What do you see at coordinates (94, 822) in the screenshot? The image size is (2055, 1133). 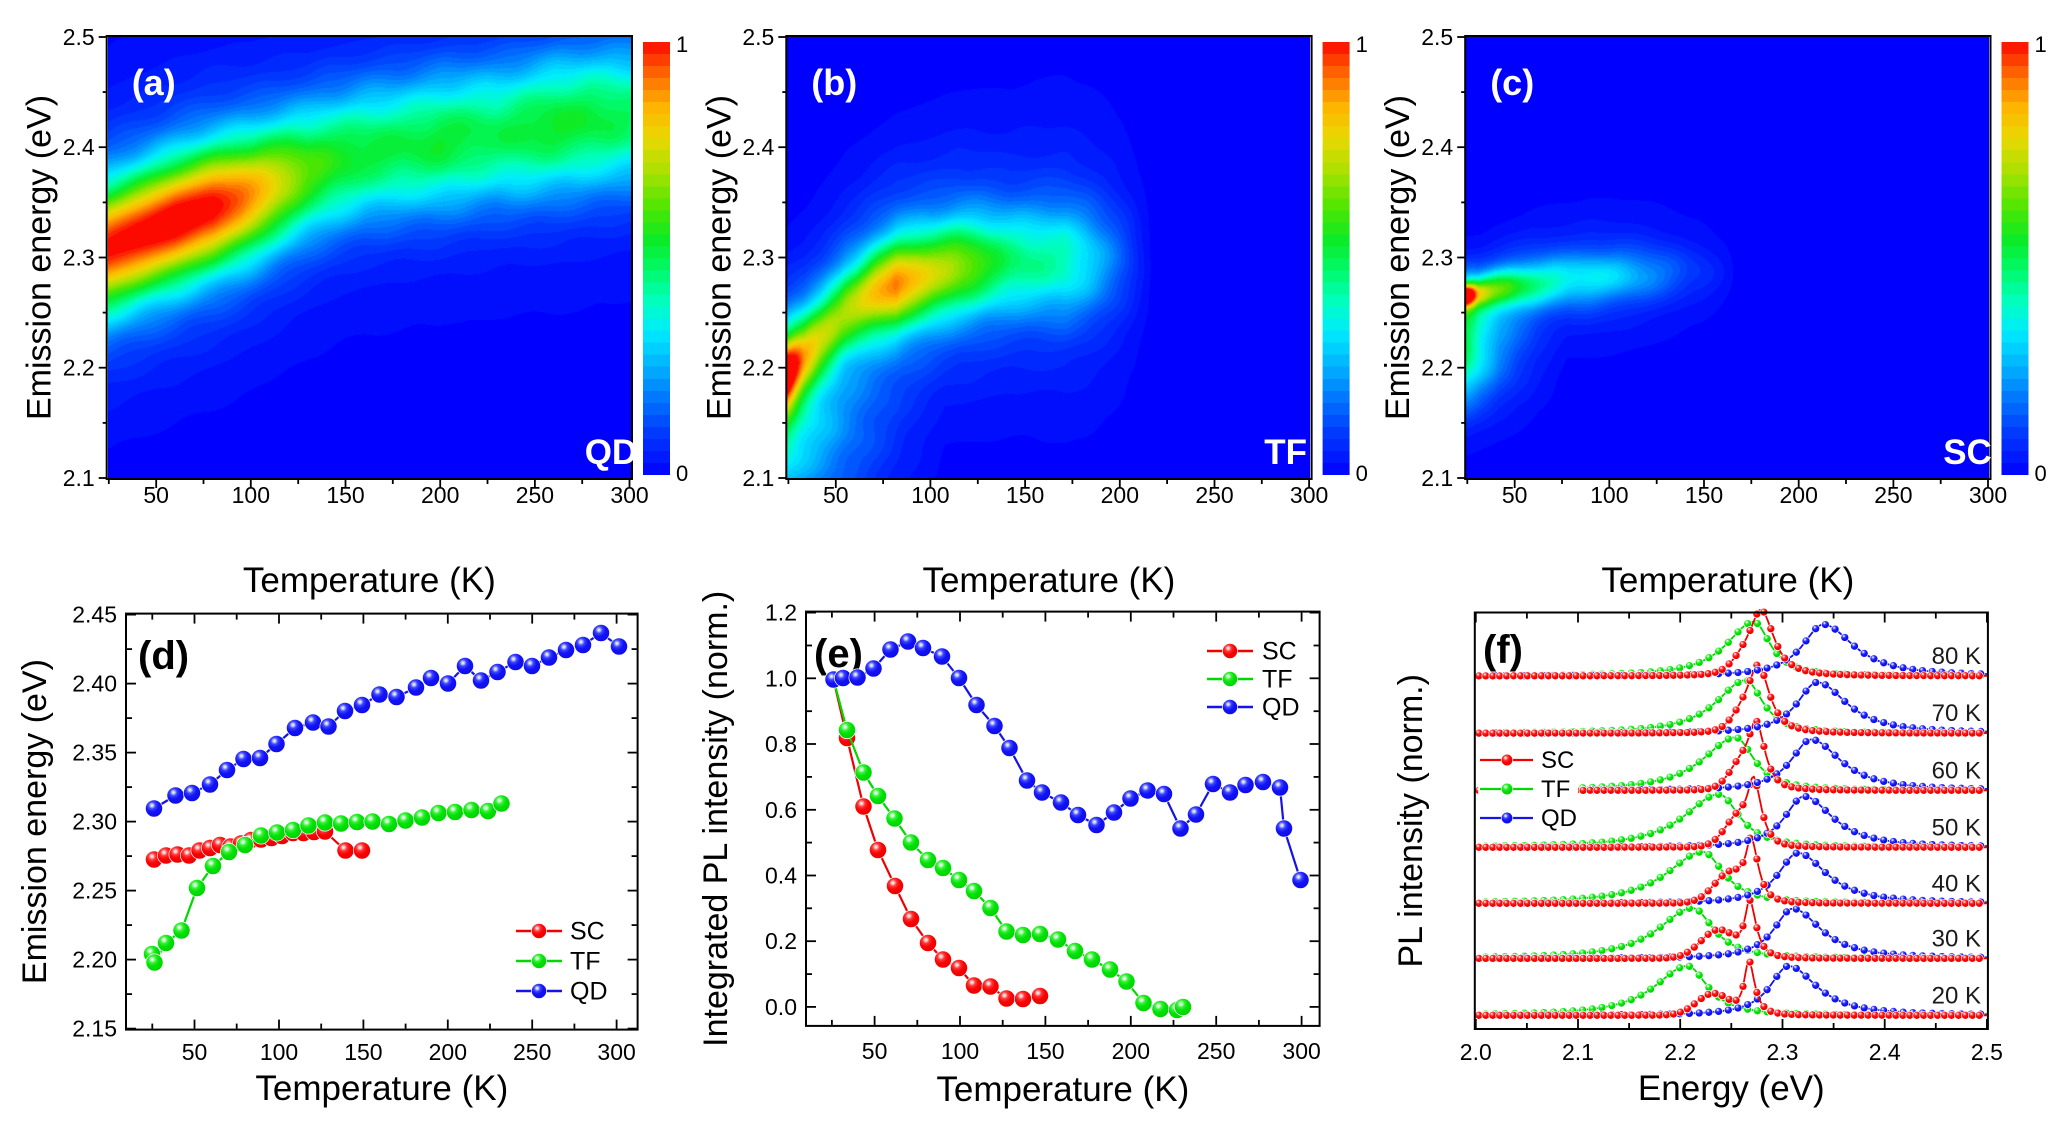 I see `svg-text: 2.30` at bounding box center [94, 822].